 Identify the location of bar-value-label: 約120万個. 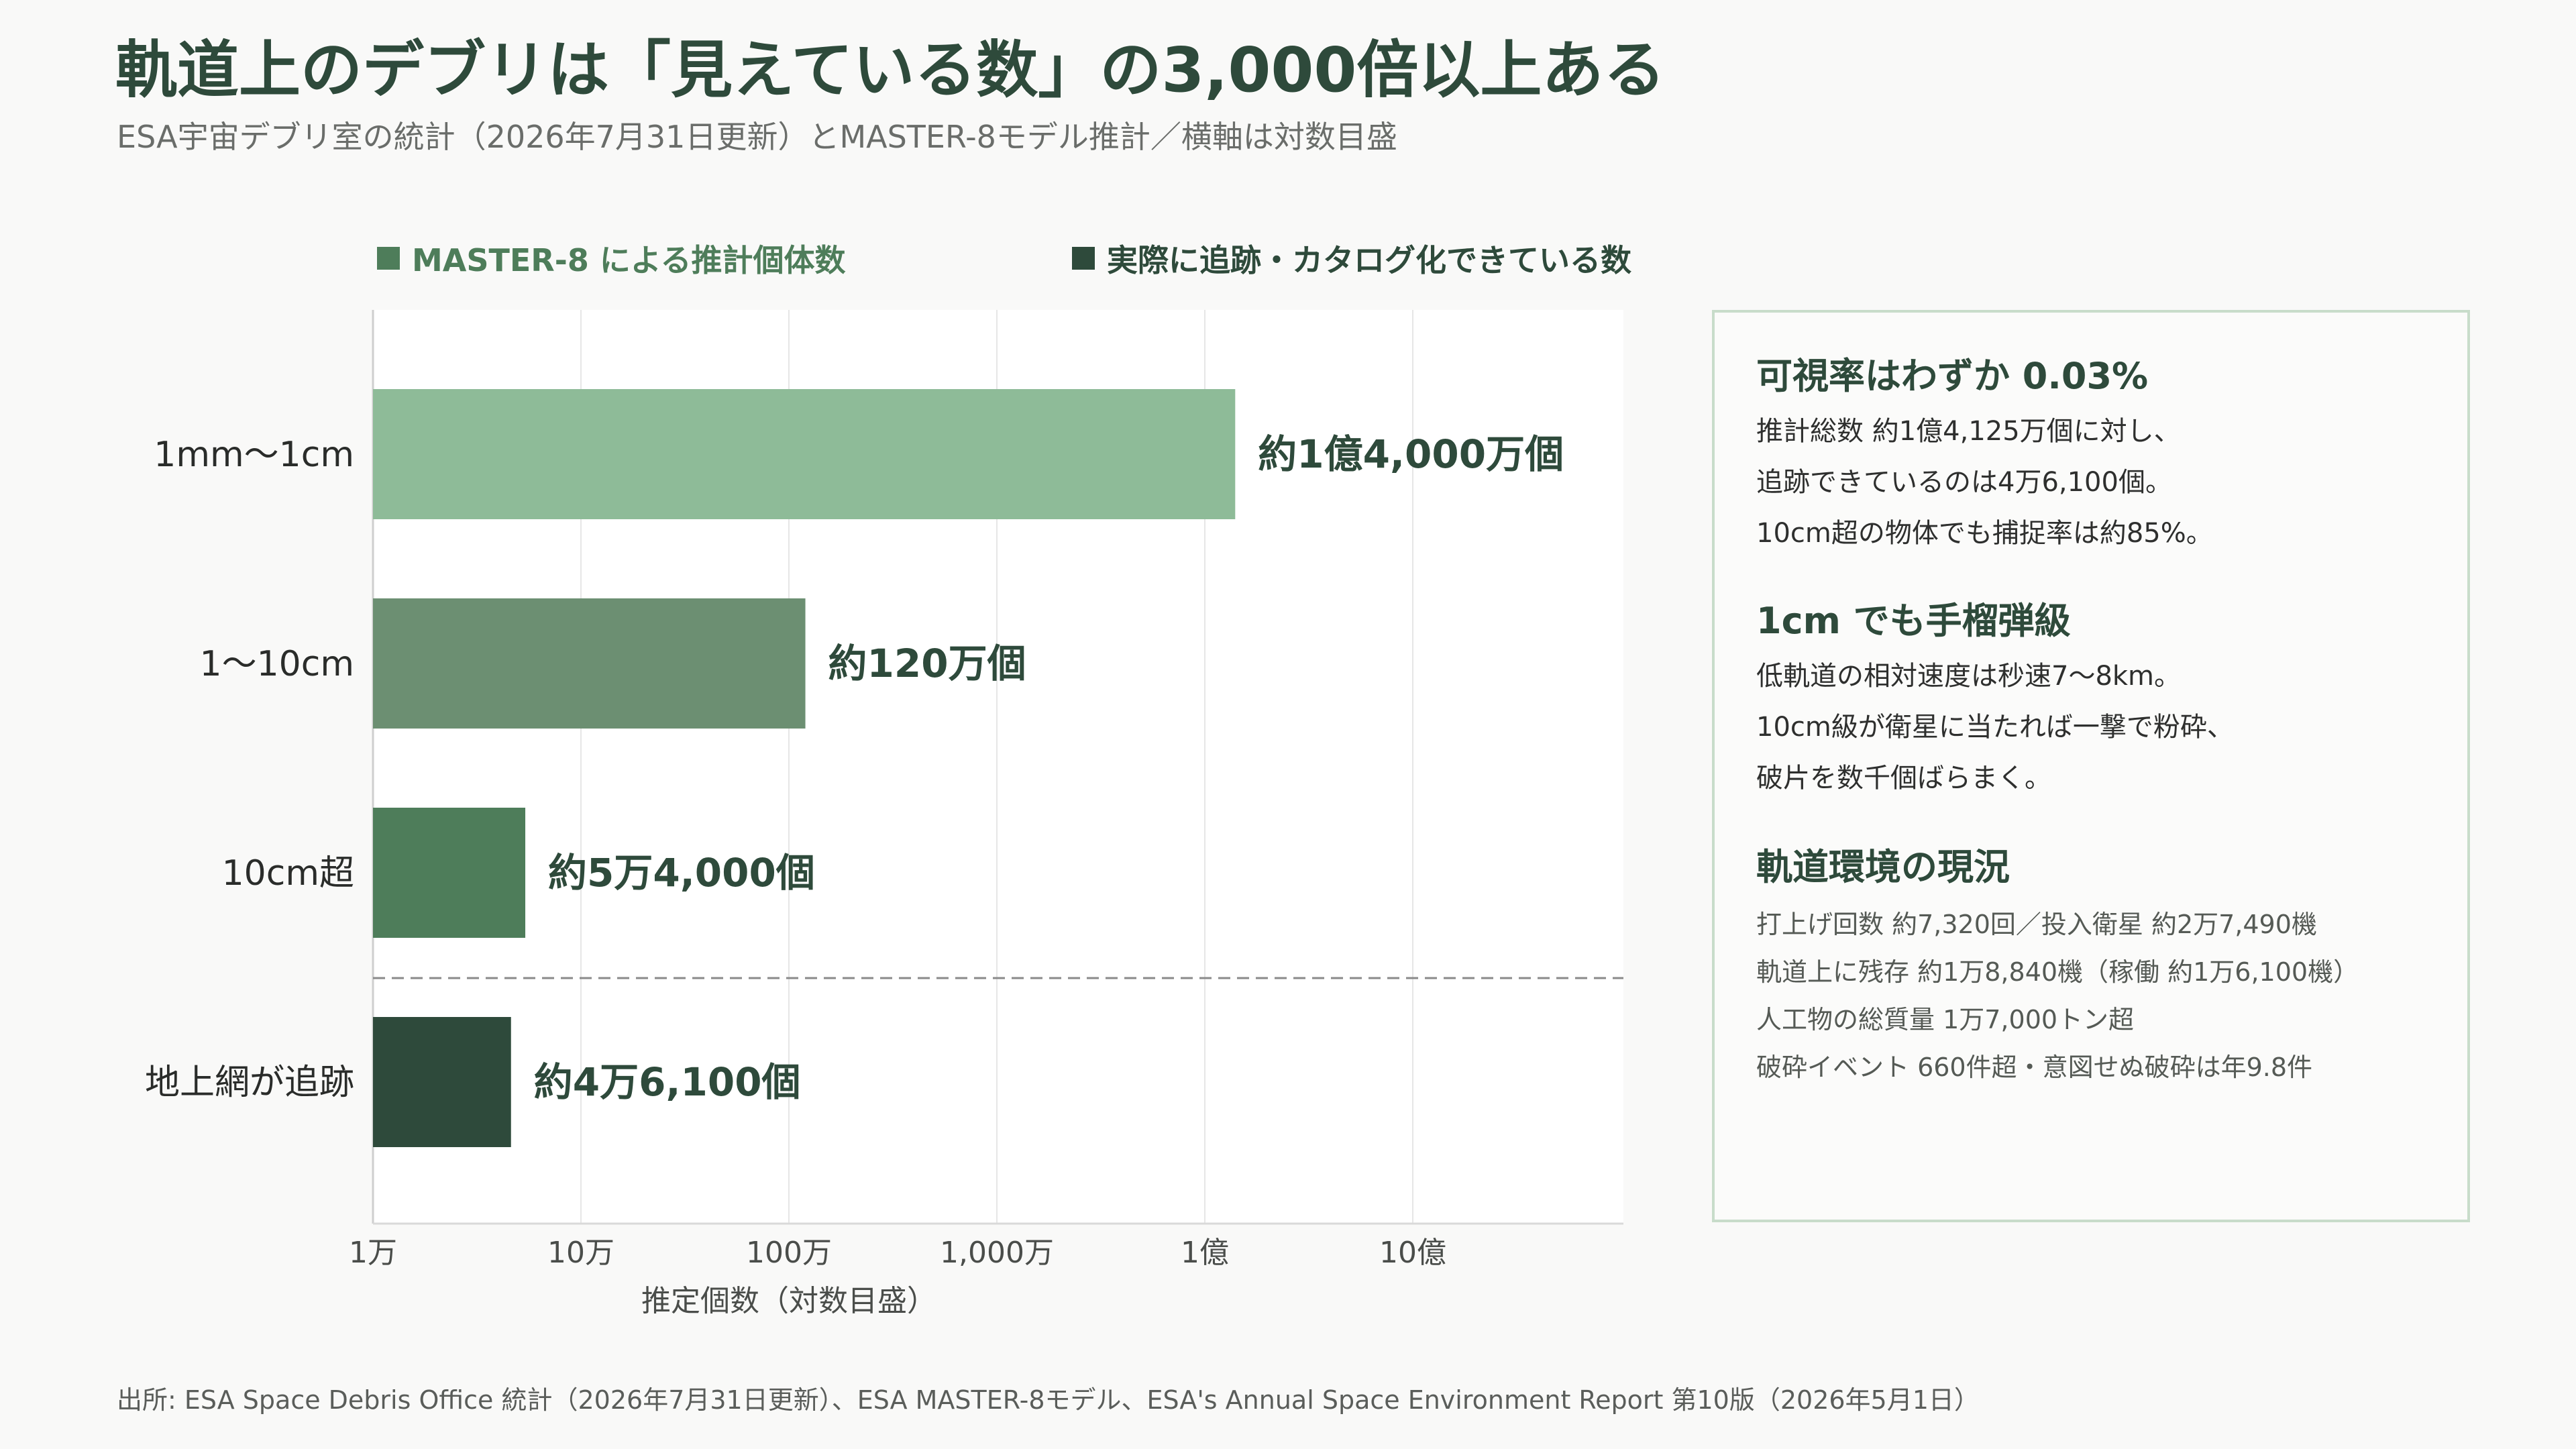
(927, 663).